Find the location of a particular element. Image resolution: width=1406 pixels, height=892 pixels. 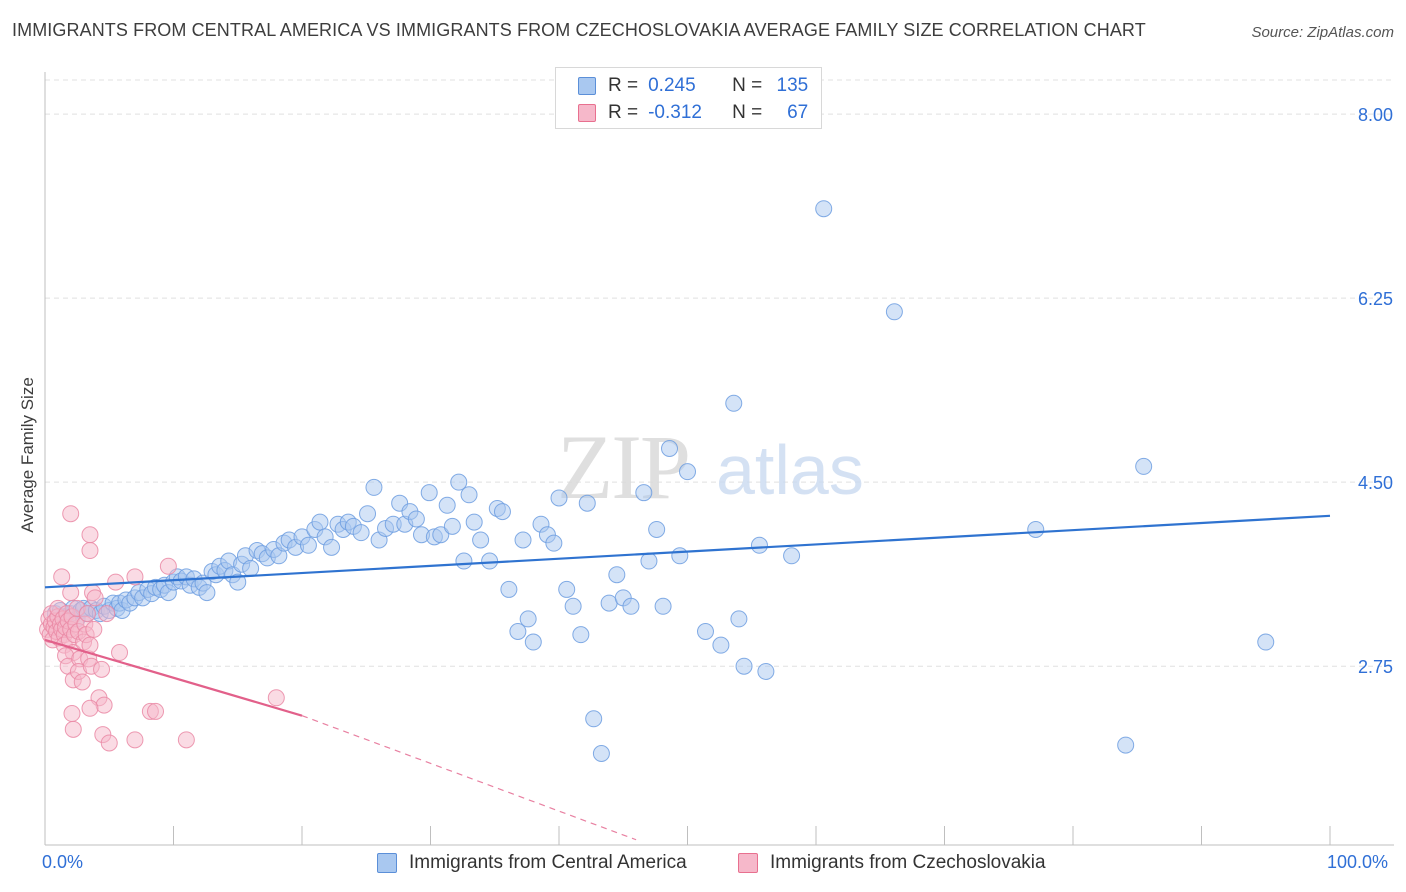

y-tick-label: 2.75 is located at coordinates (1375, 667).